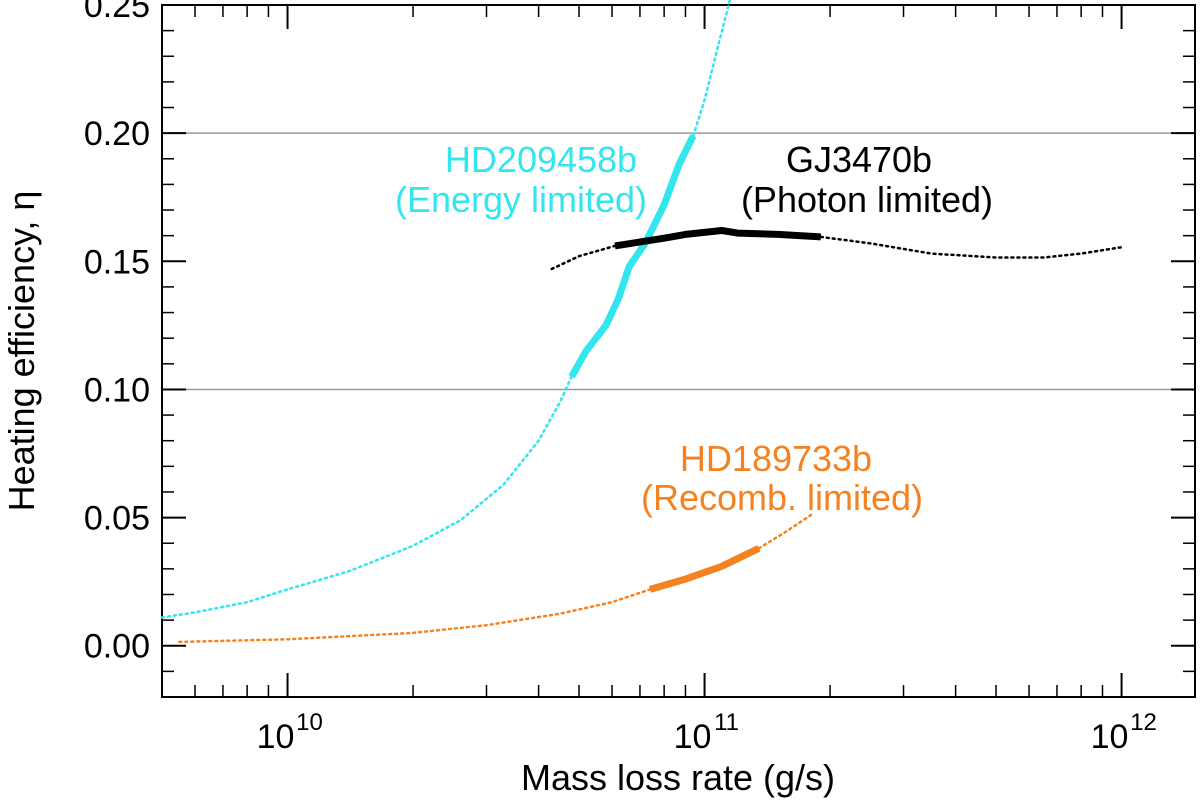 The width and height of the screenshot is (1200, 807). What do you see at coordinates (712, 68) in the screenshot?
I see `series-hd209458b-dotted-line-end` at bounding box center [712, 68].